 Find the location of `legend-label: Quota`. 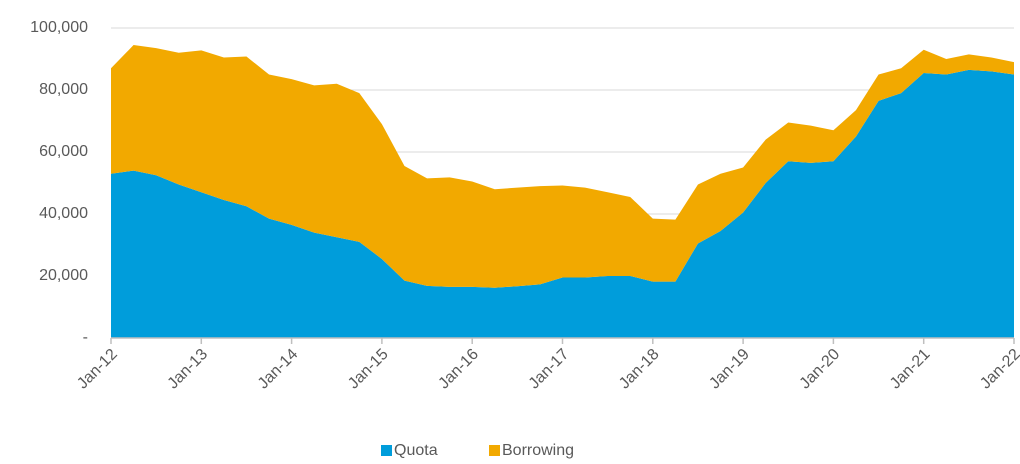

legend-label: Quota is located at coordinates (416, 450).